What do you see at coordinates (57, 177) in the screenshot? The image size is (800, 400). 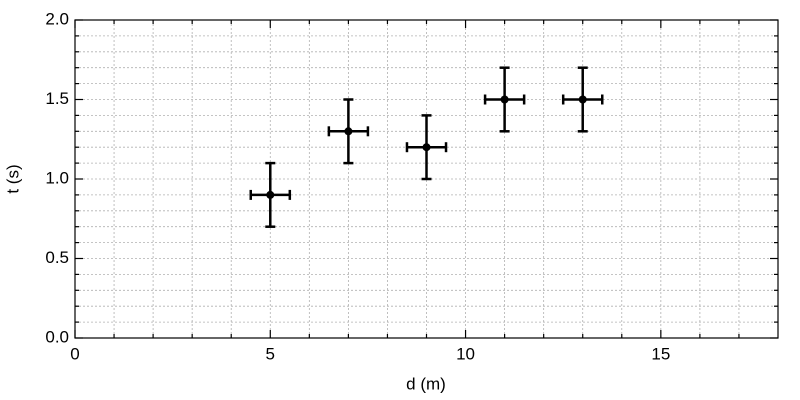 I see `y-tick-label: 1.0` at bounding box center [57, 177].